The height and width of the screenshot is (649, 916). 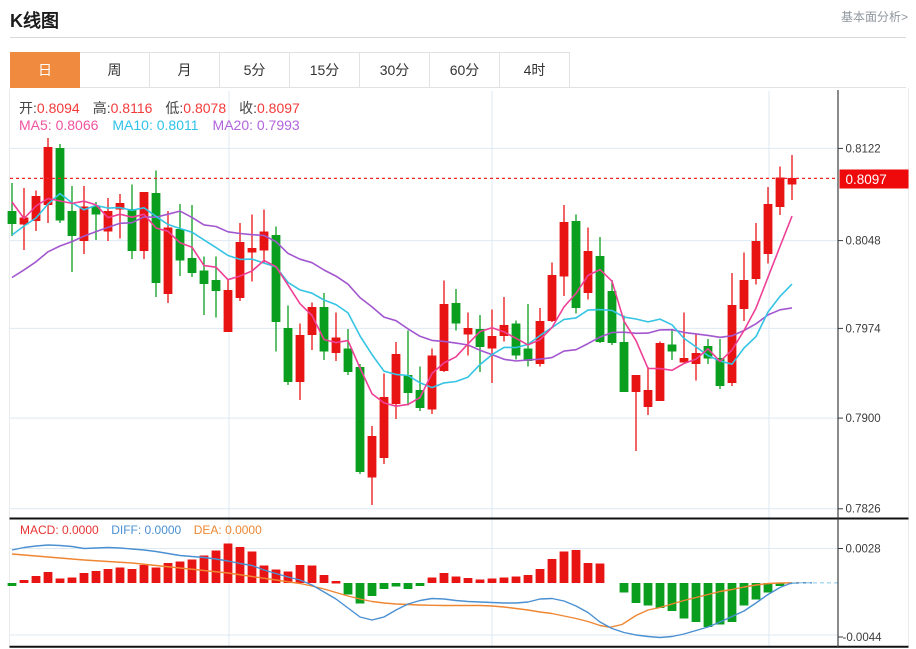 What do you see at coordinates (863, 638) in the screenshot?
I see `svg-text: -0.0044` at bounding box center [863, 638].